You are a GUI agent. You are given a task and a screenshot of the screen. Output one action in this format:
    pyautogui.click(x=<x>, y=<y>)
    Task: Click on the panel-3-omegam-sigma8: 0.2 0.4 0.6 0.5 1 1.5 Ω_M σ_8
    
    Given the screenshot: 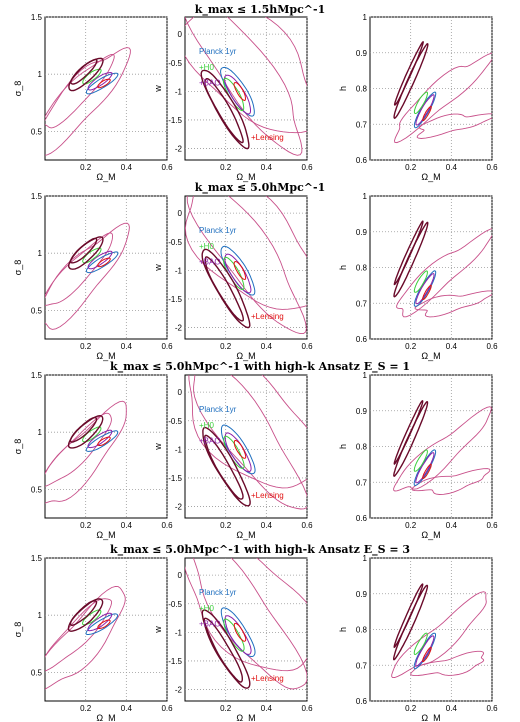 What is the action you would take?
    pyautogui.click(x=93, y=455)
    